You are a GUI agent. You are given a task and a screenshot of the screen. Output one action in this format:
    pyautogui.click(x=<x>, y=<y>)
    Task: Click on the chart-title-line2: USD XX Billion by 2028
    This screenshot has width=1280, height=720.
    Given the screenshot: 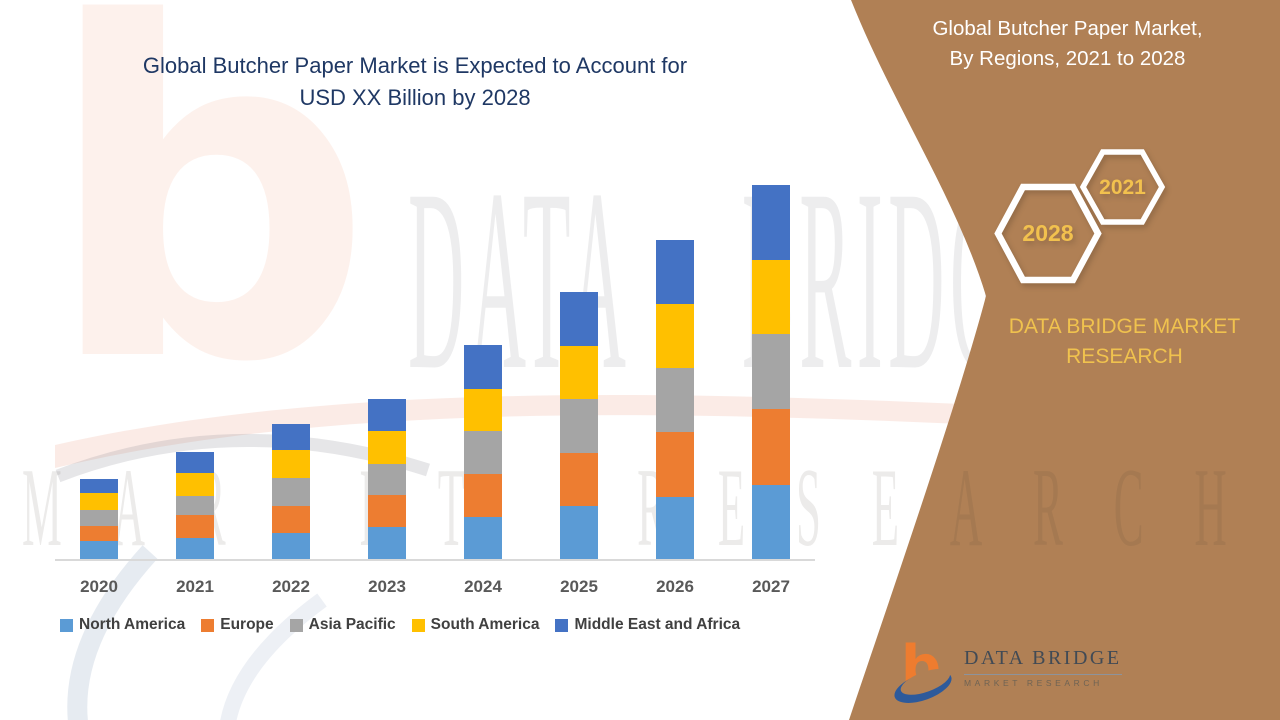 What is the action you would take?
    pyautogui.click(x=415, y=97)
    